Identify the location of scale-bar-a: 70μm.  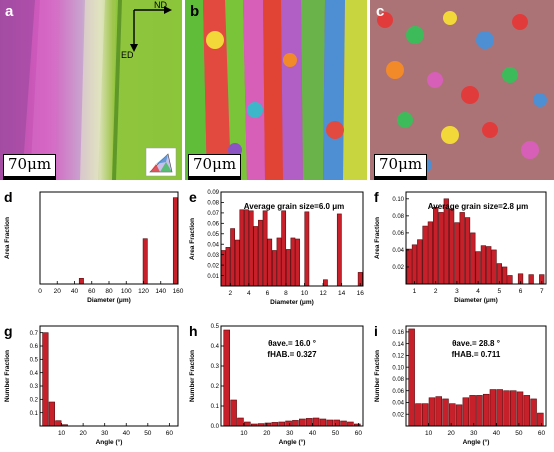
(30, 167).